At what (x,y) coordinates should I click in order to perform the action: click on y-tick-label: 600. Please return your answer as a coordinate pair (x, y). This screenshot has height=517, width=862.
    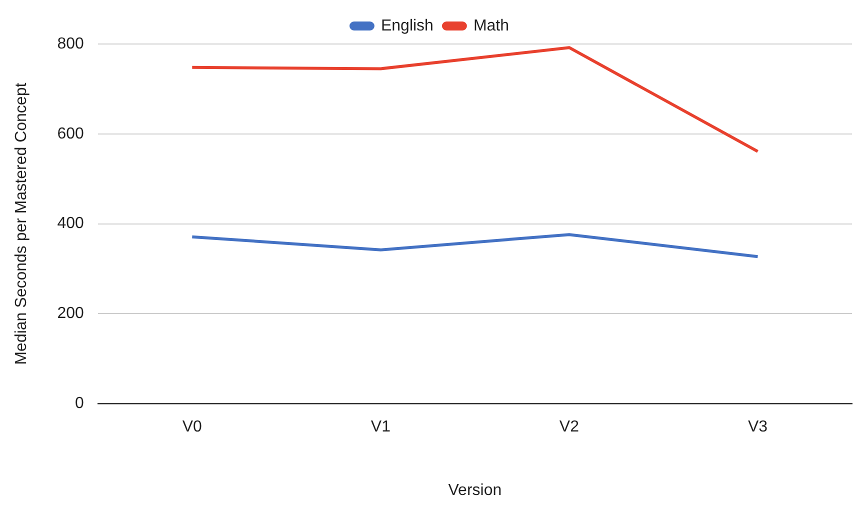
    Looking at the image, I should click on (70, 133).